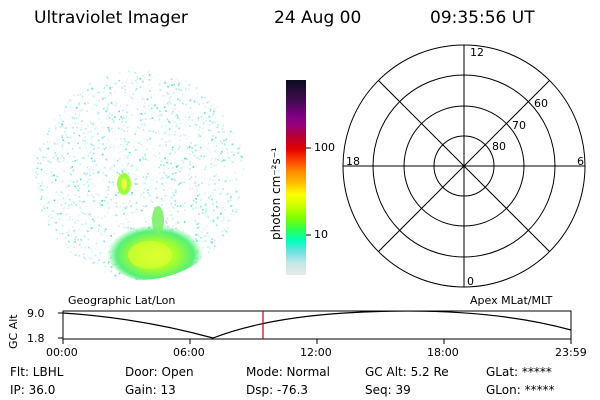  What do you see at coordinates (443, 352) in the screenshot?
I see `x-tick-1800: 18:00` at bounding box center [443, 352].